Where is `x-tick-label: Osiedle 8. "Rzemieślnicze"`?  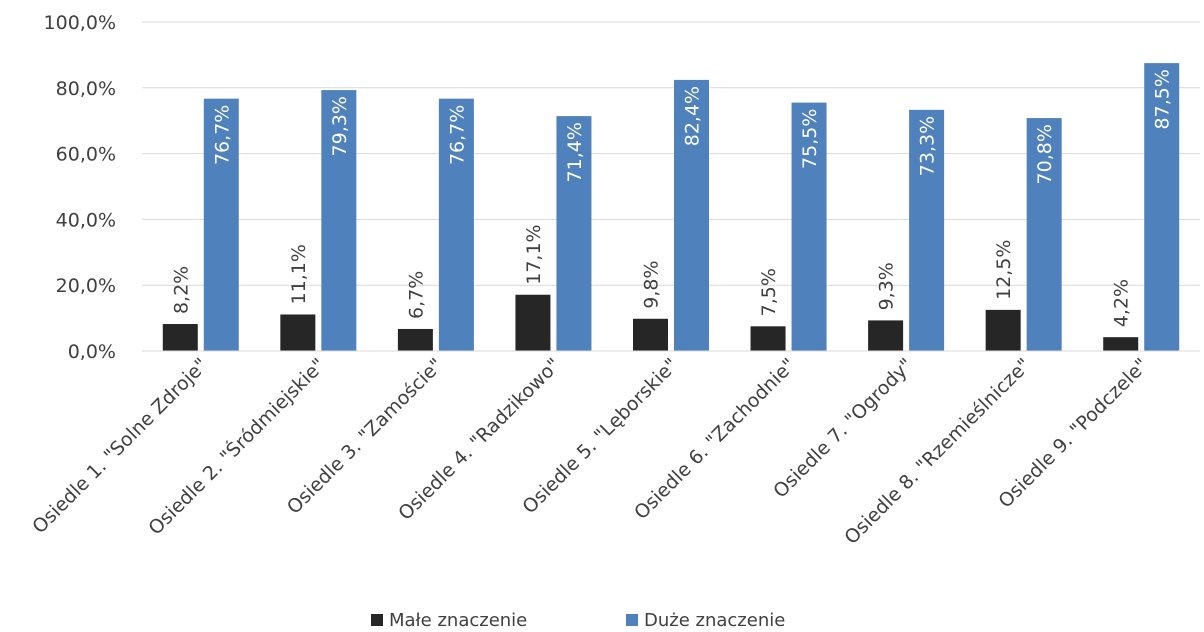 x-tick-label: Osiedle 8. "Rzemieślnicze" is located at coordinates (937, 451).